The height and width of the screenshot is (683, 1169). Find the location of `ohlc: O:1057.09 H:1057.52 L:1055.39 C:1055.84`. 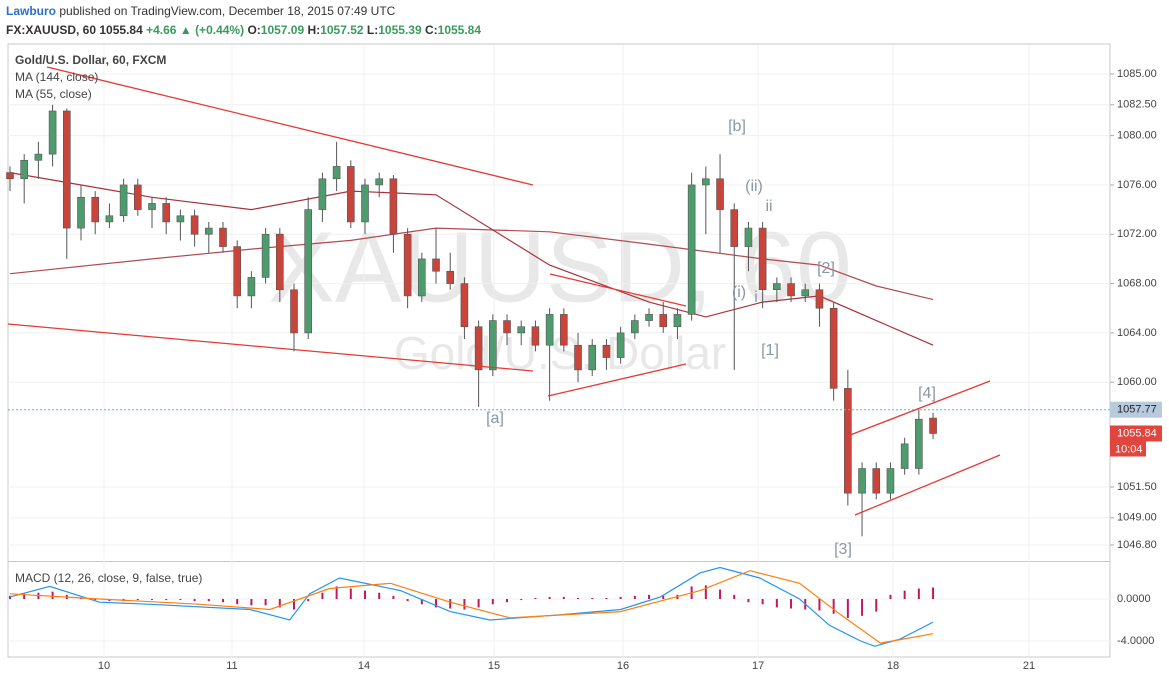

ohlc: O:1057.09 H:1057.52 L:1055.39 C:1055.84 is located at coordinates (364, 30).